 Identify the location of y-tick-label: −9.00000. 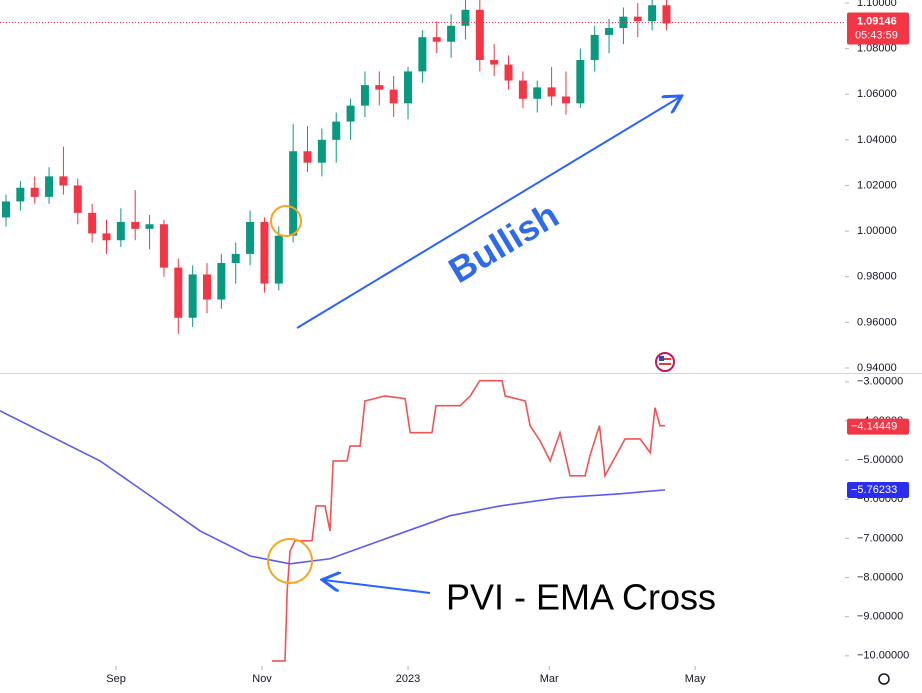
(880, 617).